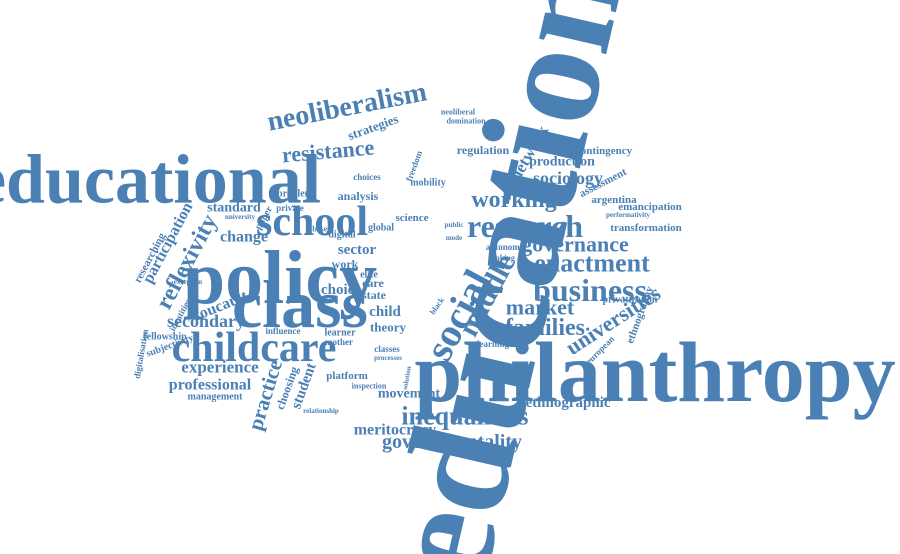 This screenshot has height=554, width=900. What do you see at coordinates (458, 112) in the screenshot?
I see `word-neoliberal: neoliberal` at bounding box center [458, 112].